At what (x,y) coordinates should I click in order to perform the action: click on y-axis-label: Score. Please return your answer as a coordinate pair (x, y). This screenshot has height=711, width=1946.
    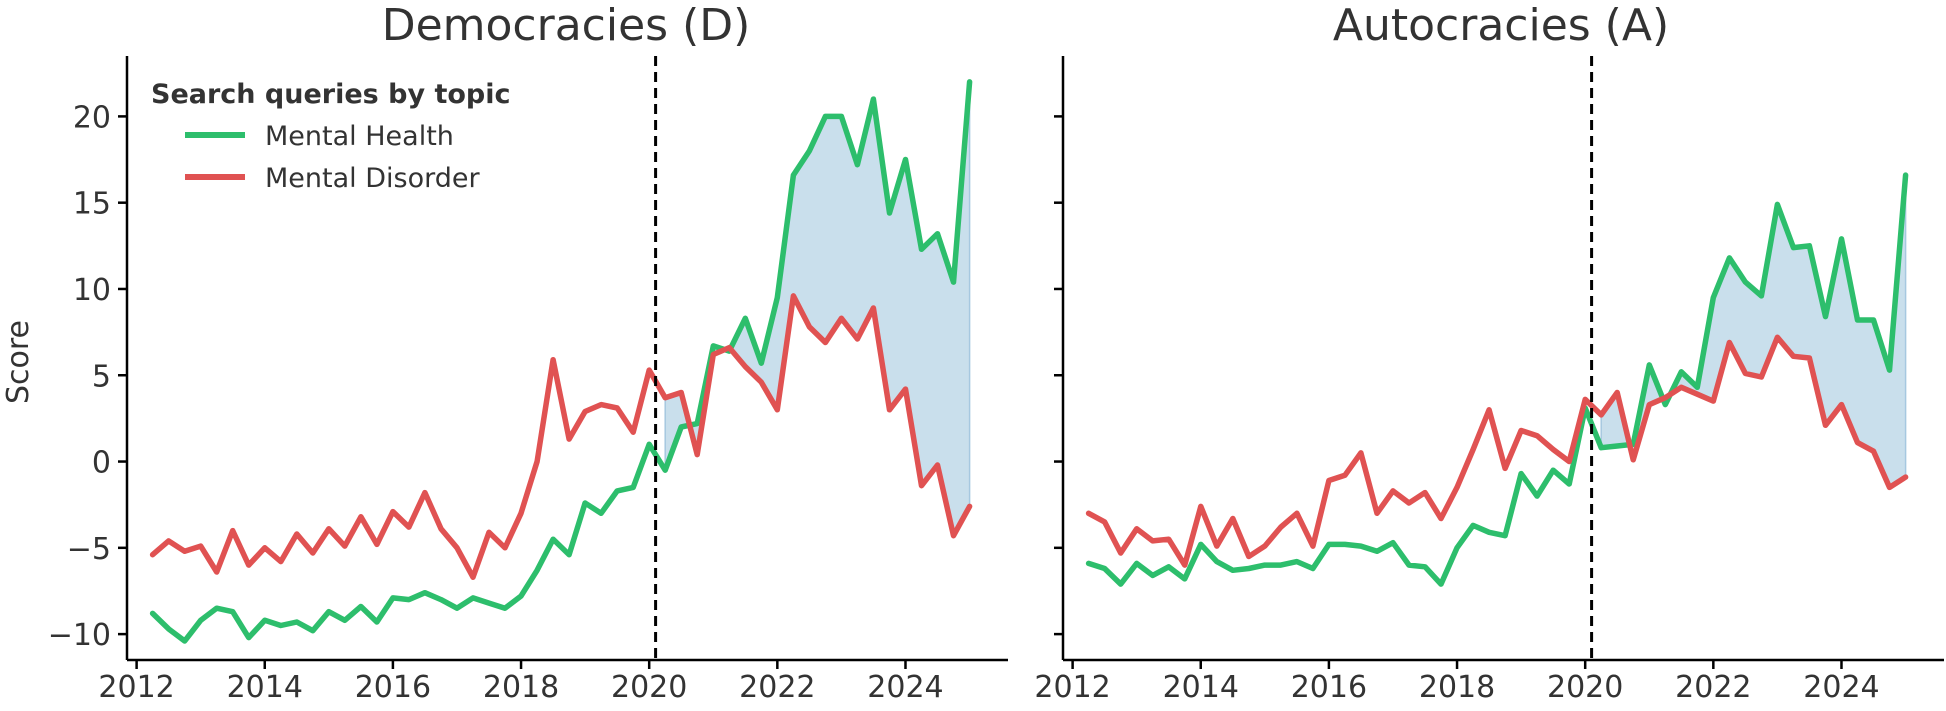
    Looking at the image, I should click on (18, 362).